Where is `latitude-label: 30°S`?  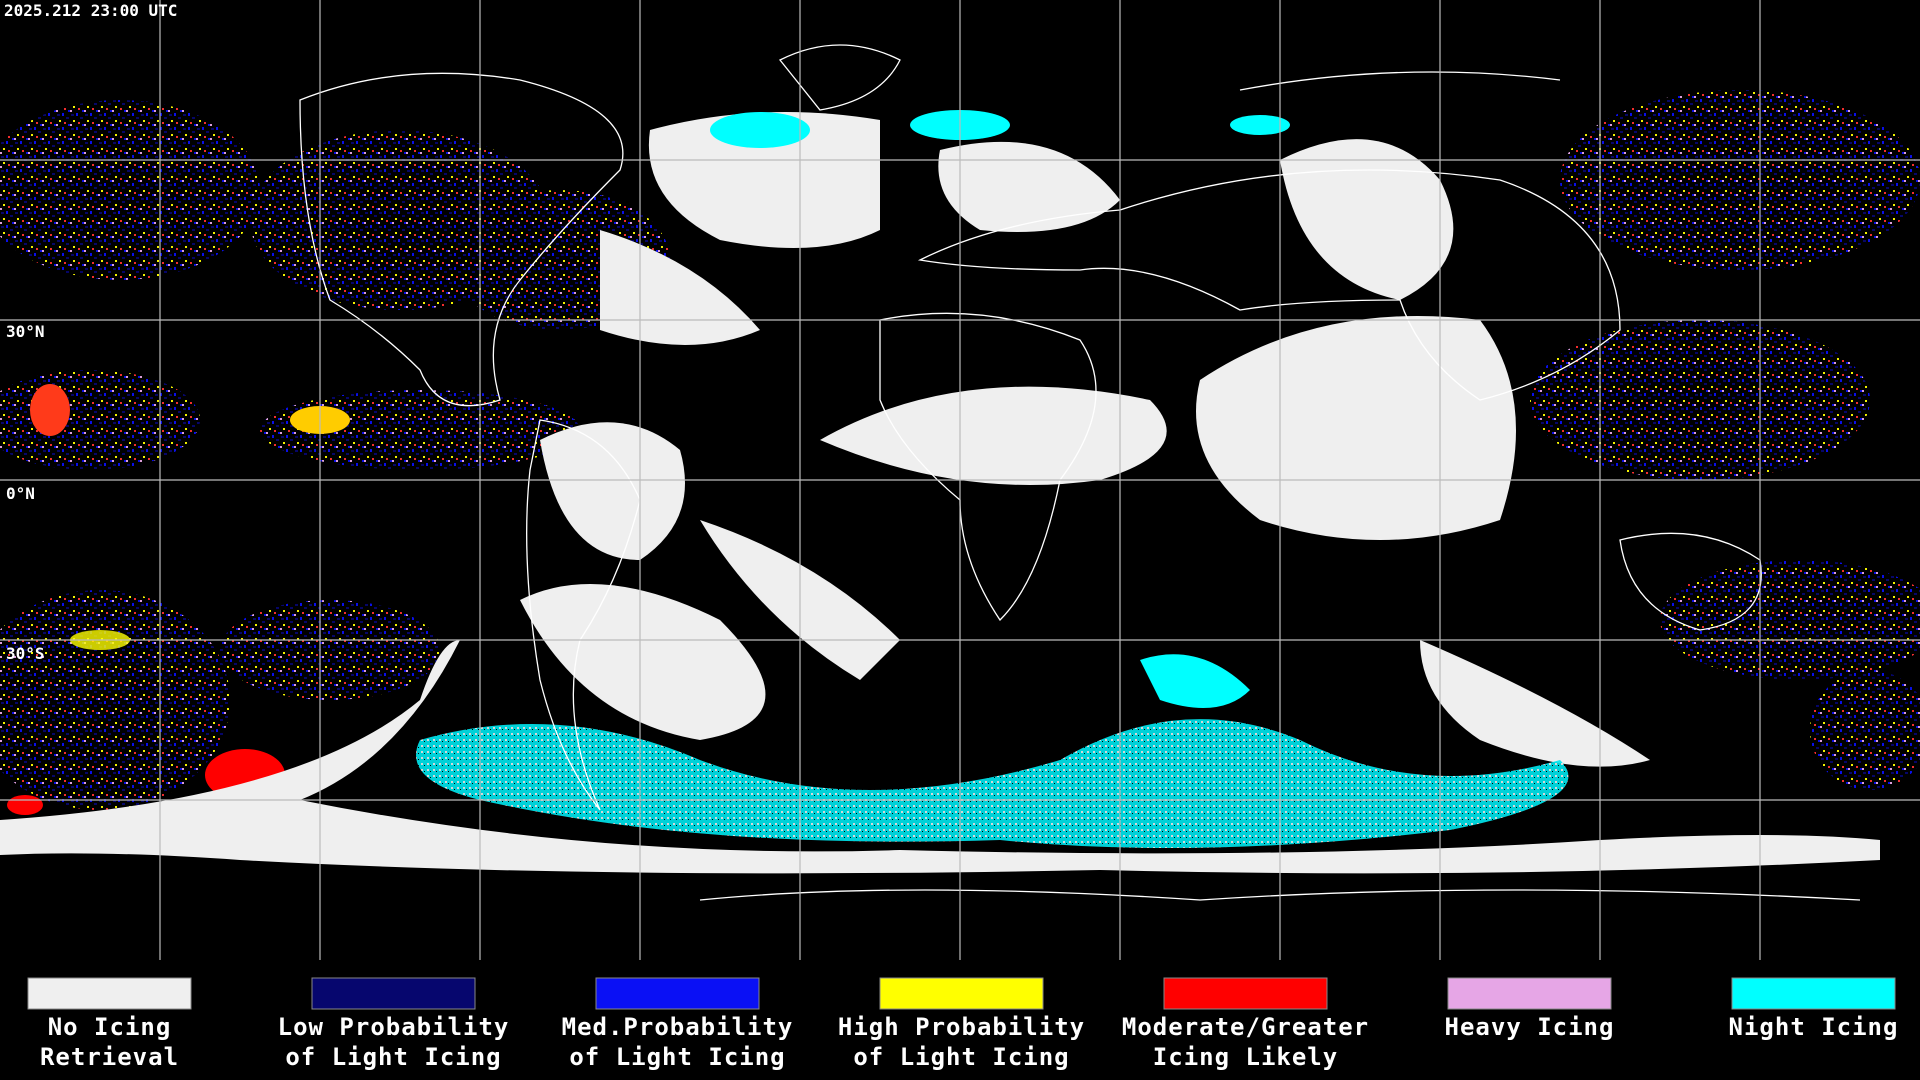
latitude-label: 30°S is located at coordinates (25, 653).